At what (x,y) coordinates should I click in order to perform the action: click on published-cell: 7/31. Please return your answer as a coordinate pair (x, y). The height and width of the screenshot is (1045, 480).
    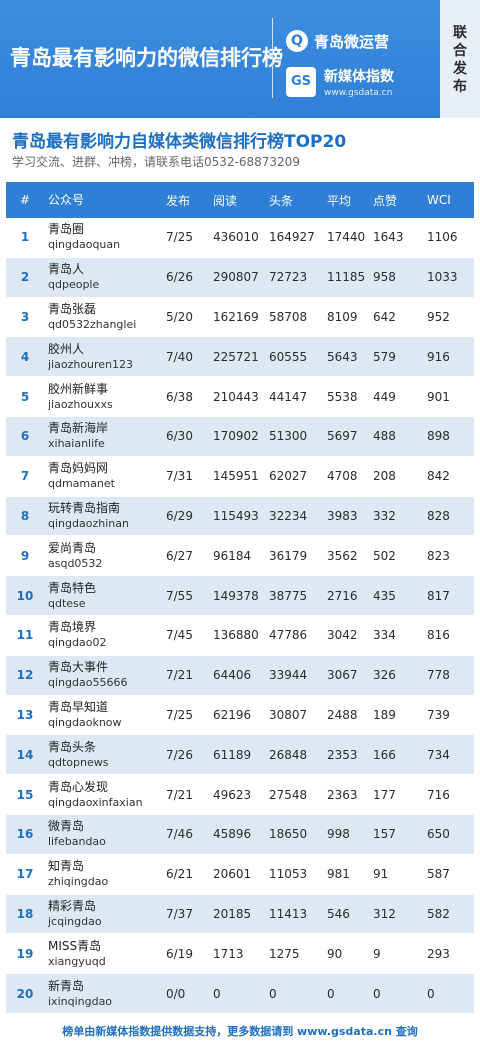
    Looking at the image, I should click on (179, 476).